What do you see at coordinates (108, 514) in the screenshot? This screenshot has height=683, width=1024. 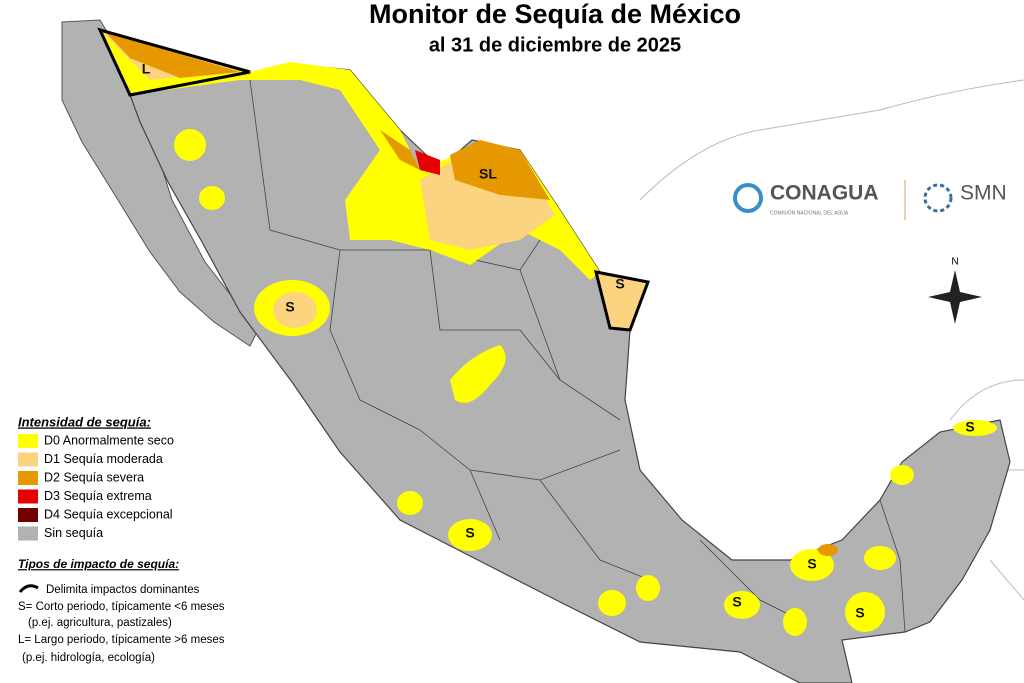 I see `legend-label: D4 Sequía excepcional` at bounding box center [108, 514].